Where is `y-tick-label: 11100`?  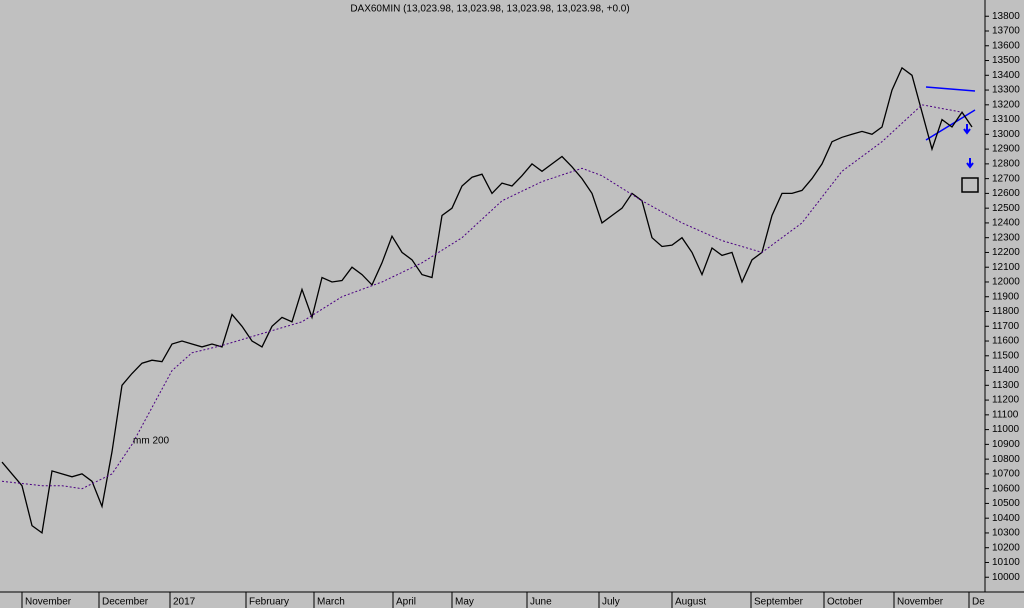
y-tick-label: 11100 is located at coordinates (1005, 414).